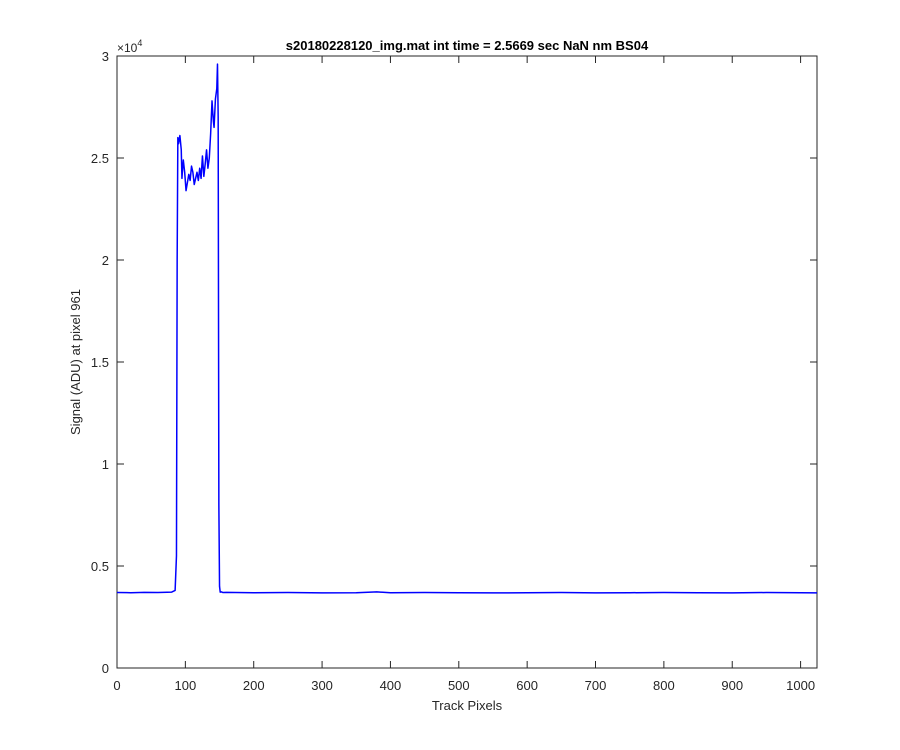 The image size is (900, 750). I want to click on x-tick-label: 800, so click(664, 685).